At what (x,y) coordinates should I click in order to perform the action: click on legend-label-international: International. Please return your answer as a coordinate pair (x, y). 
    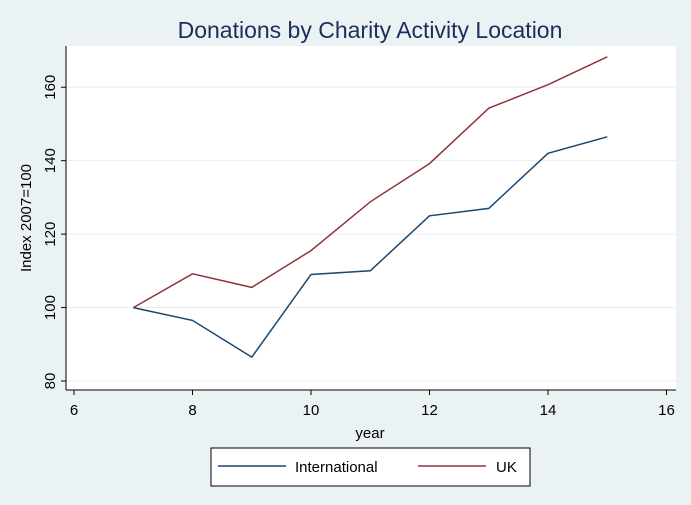
    Looking at the image, I should click on (336, 467).